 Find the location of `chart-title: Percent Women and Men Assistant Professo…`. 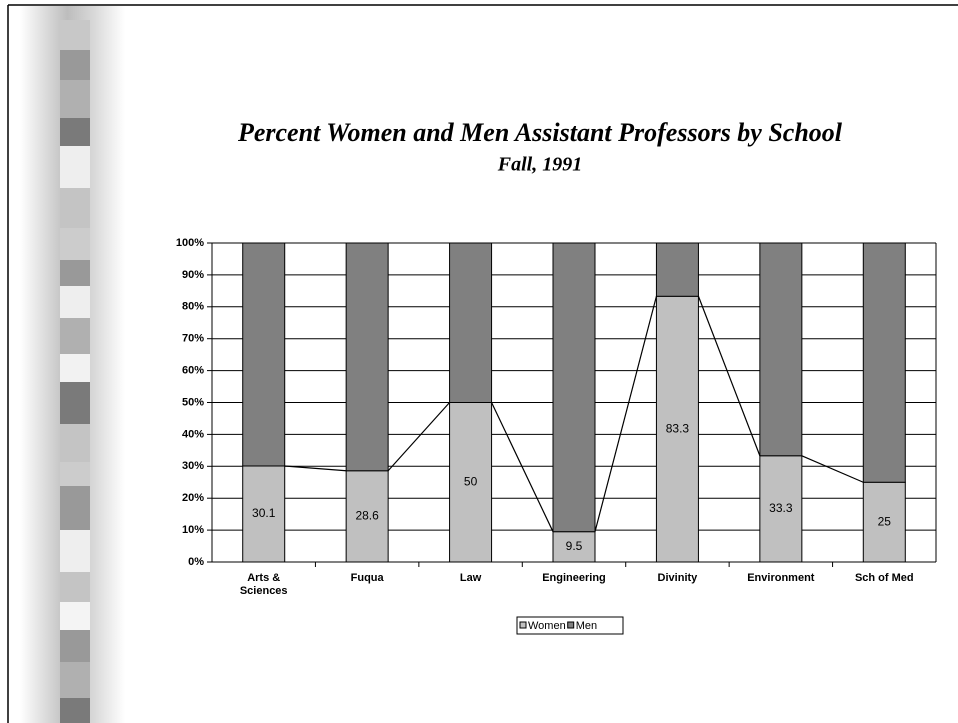

chart-title: Percent Women and Men Assistant Professo… is located at coordinates (540, 132).